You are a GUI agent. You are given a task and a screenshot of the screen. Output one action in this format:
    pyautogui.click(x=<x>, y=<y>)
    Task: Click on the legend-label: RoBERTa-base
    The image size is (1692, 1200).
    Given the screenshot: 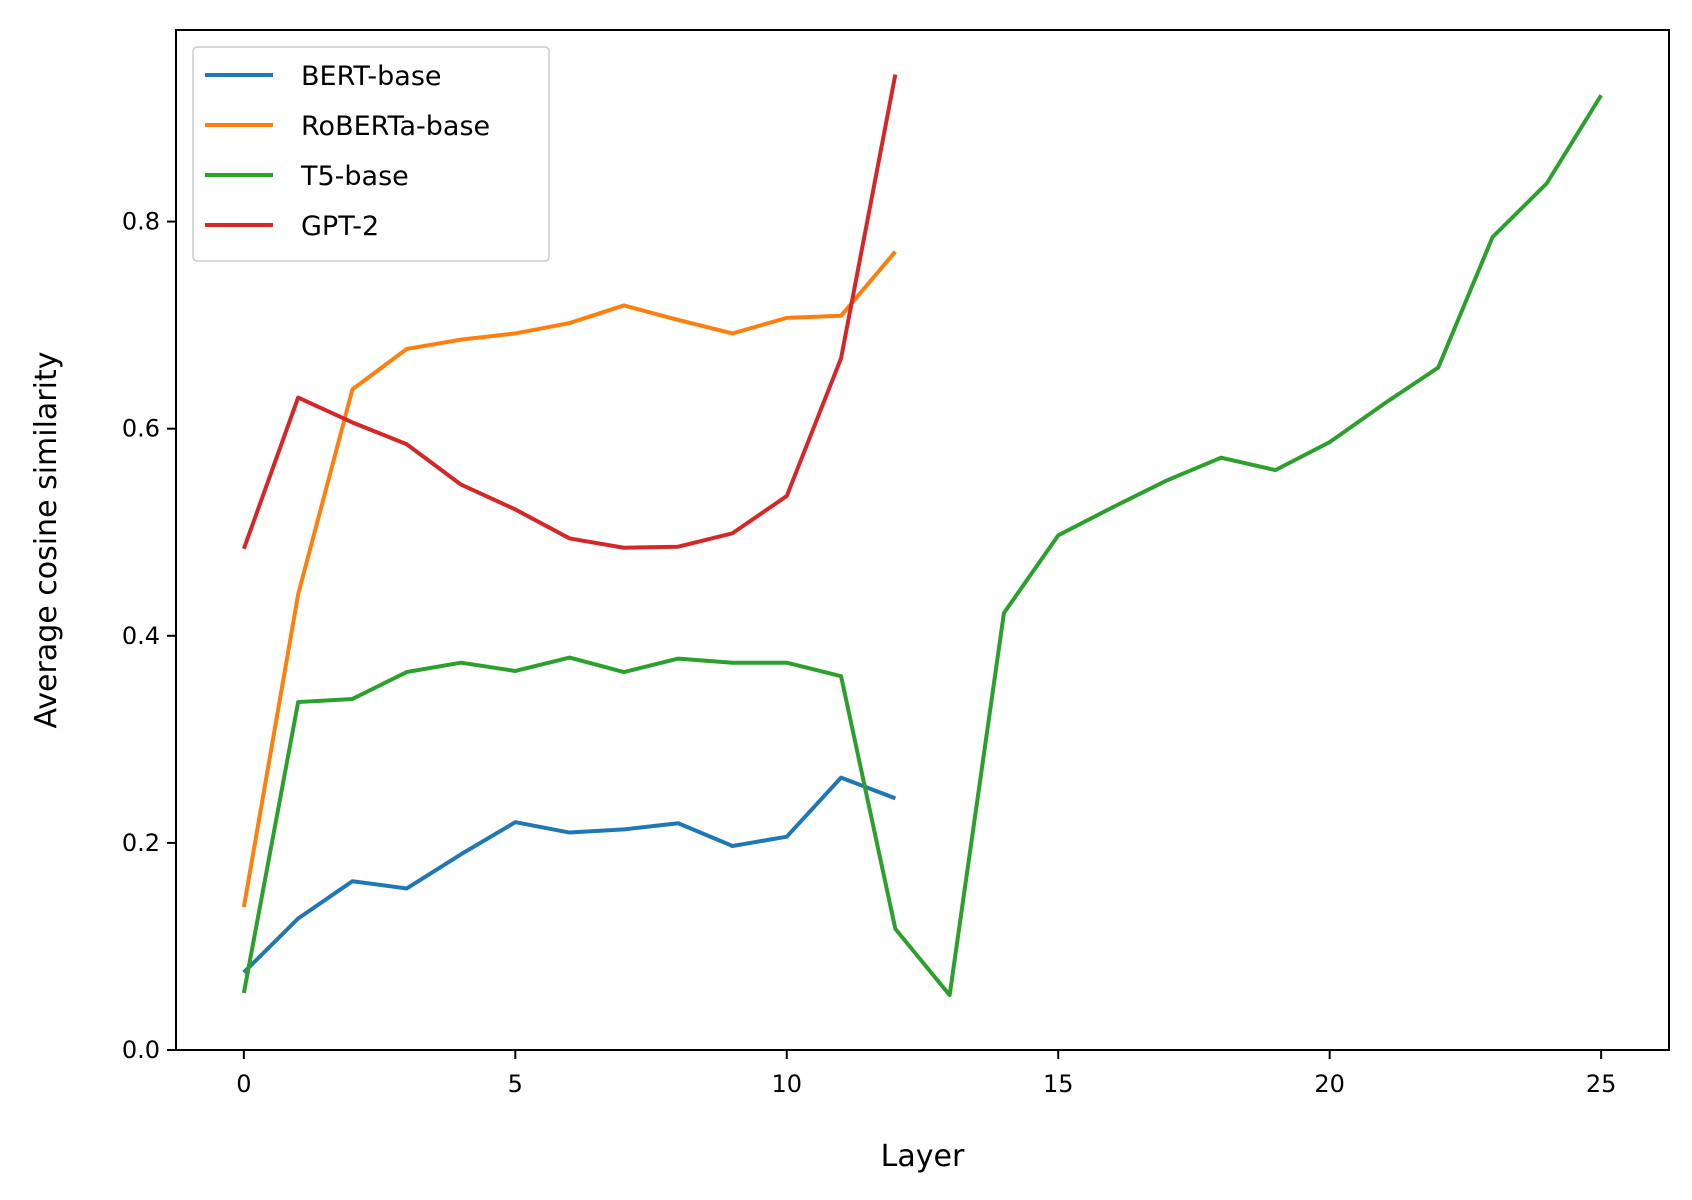 What is the action you would take?
    pyautogui.click(x=395, y=126)
    